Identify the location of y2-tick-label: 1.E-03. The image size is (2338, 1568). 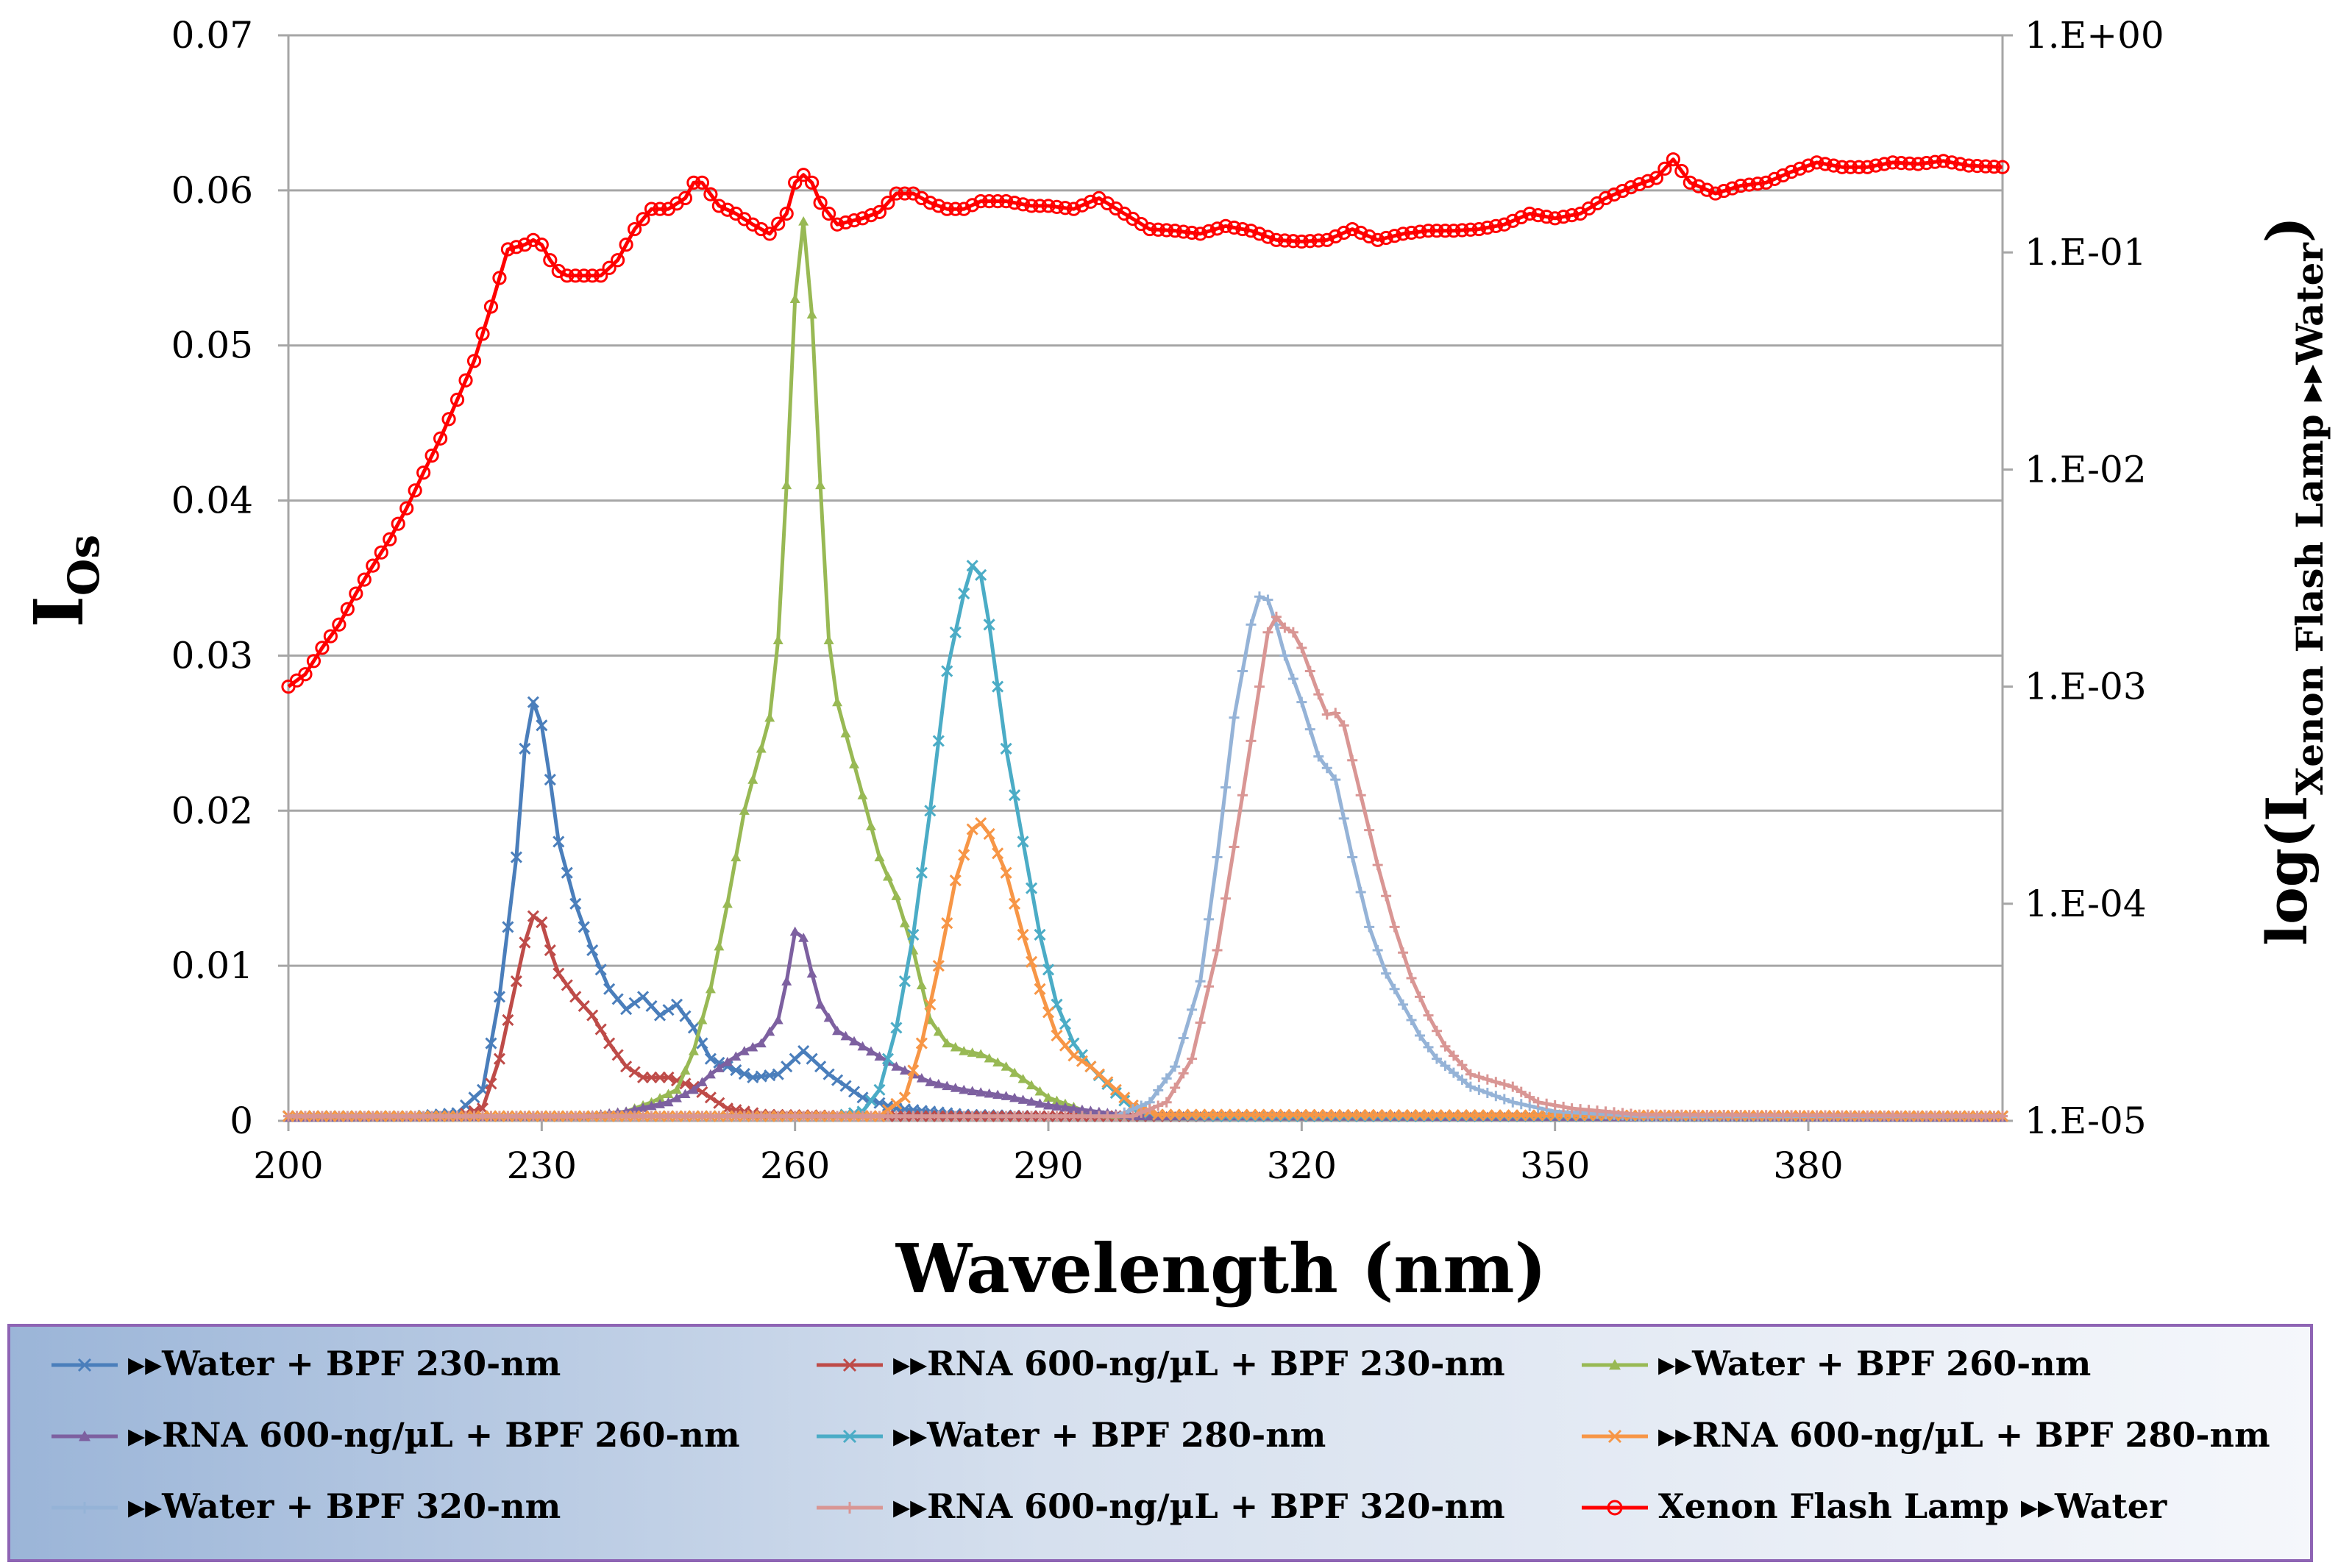
(2086, 687).